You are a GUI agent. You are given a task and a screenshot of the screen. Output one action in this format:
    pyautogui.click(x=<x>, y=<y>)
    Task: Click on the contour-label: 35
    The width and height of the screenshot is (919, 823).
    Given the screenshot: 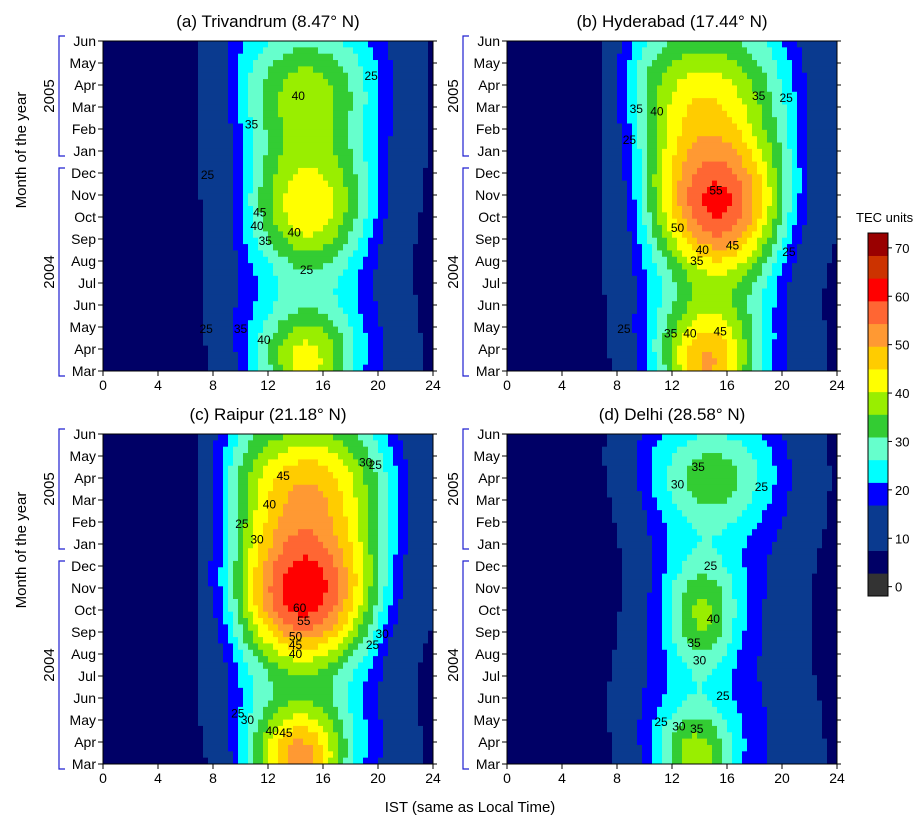 What is the action you would take?
    pyautogui.click(x=241, y=329)
    